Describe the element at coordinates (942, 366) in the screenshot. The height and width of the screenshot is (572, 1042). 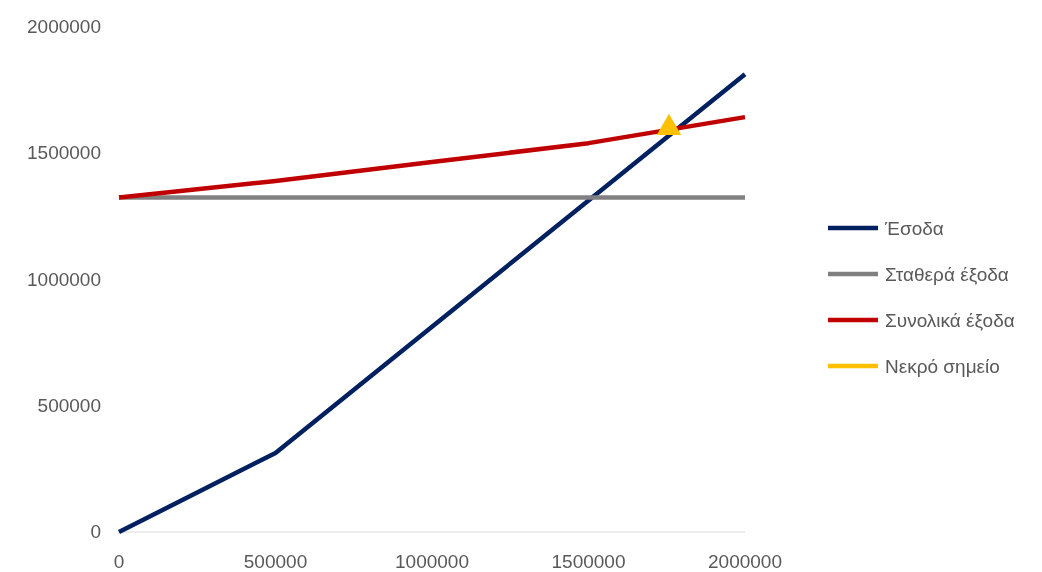
I see `legend-label: Νεκρό σημείο` at that location.